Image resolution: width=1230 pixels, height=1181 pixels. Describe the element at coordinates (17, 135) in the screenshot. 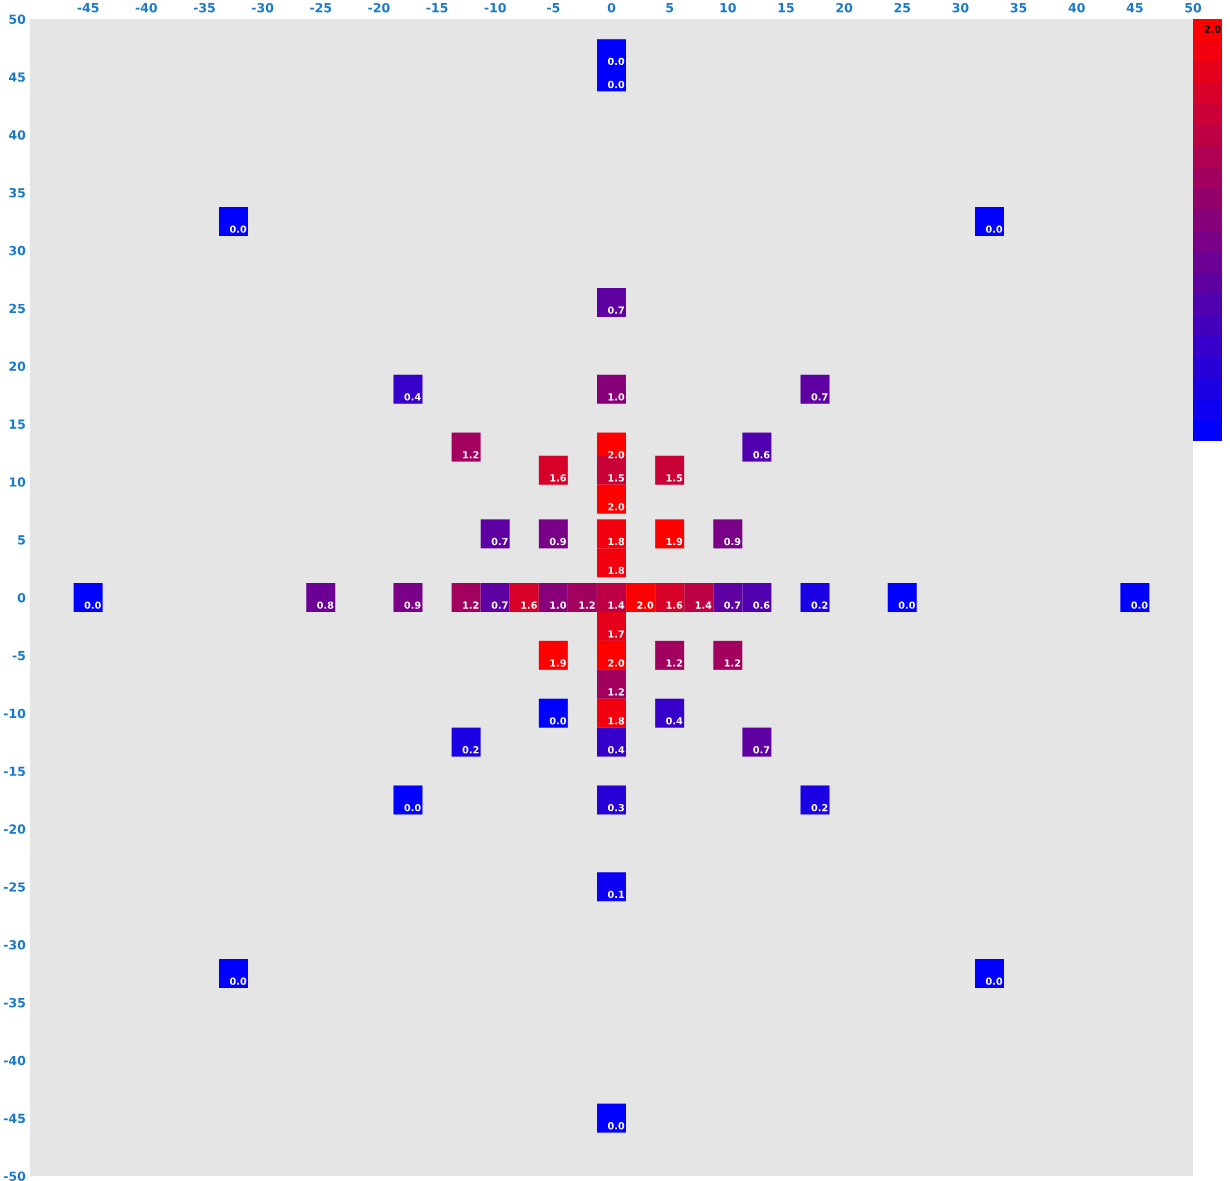

I see `y-tick-label: 40` at that location.